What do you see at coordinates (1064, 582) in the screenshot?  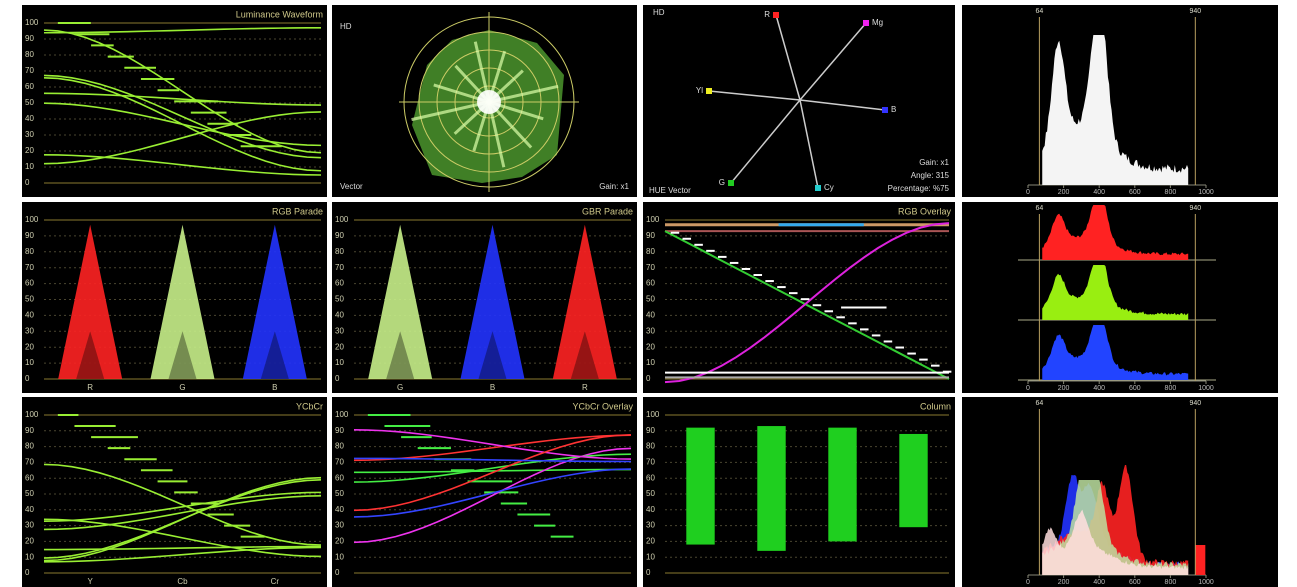 I see `x-tick-label: 200` at bounding box center [1064, 582].